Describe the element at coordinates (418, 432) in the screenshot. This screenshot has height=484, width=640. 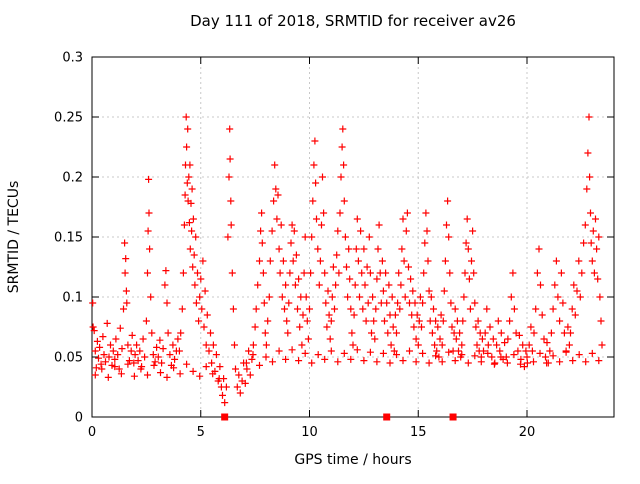
I see `x-tick-label: 15` at that location.